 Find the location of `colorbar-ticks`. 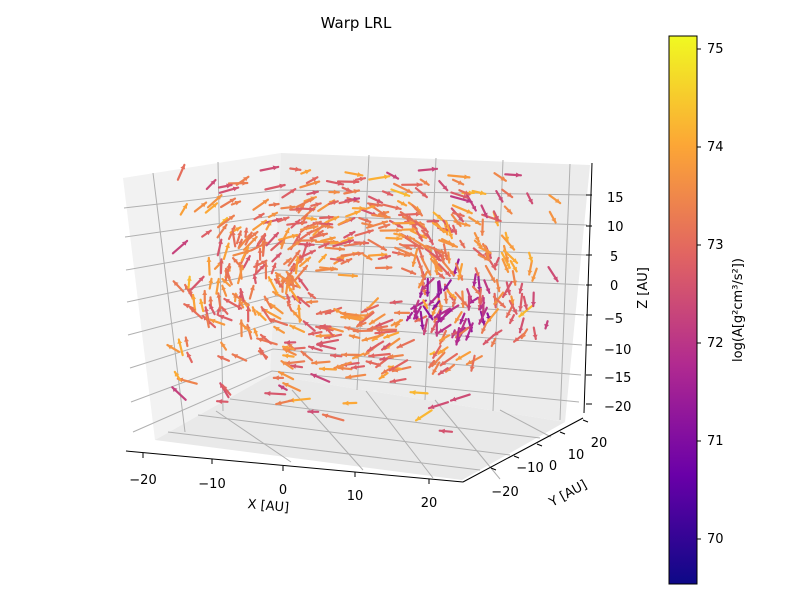

colorbar-ticks is located at coordinates (699, 294).